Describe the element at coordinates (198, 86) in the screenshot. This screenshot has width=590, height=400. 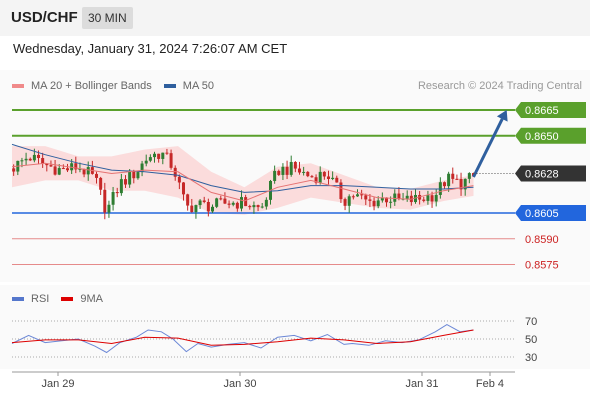
I see `legend-label-ma50: MA 50` at that location.